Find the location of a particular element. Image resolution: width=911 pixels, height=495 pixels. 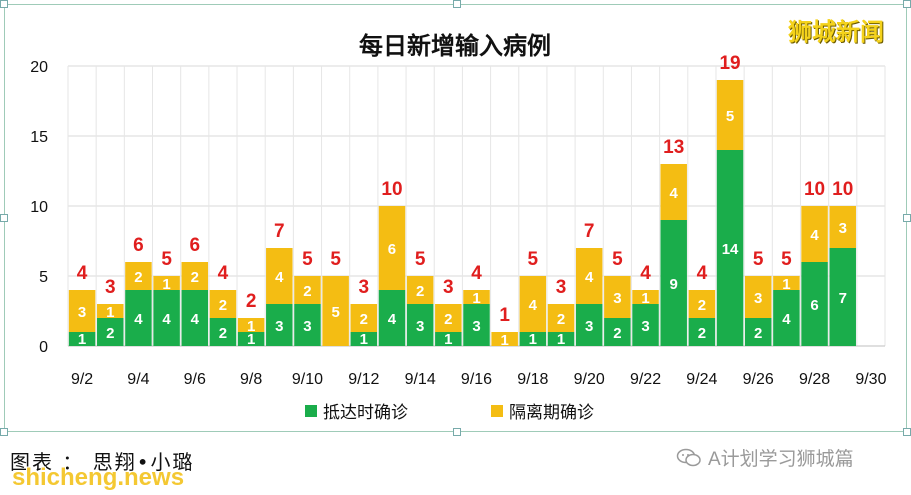

bar-quarantine-9/12 is located at coordinates (364, 318).